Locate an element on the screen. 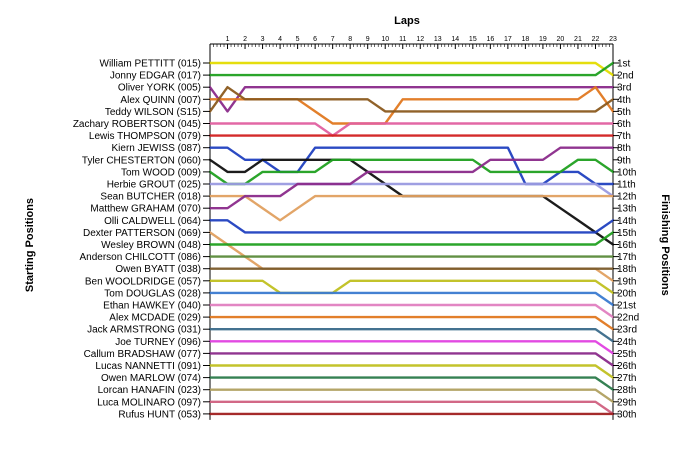 This screenshot has height=450, width=700. finishing-label: 15th is located at coordinates (626, 233).